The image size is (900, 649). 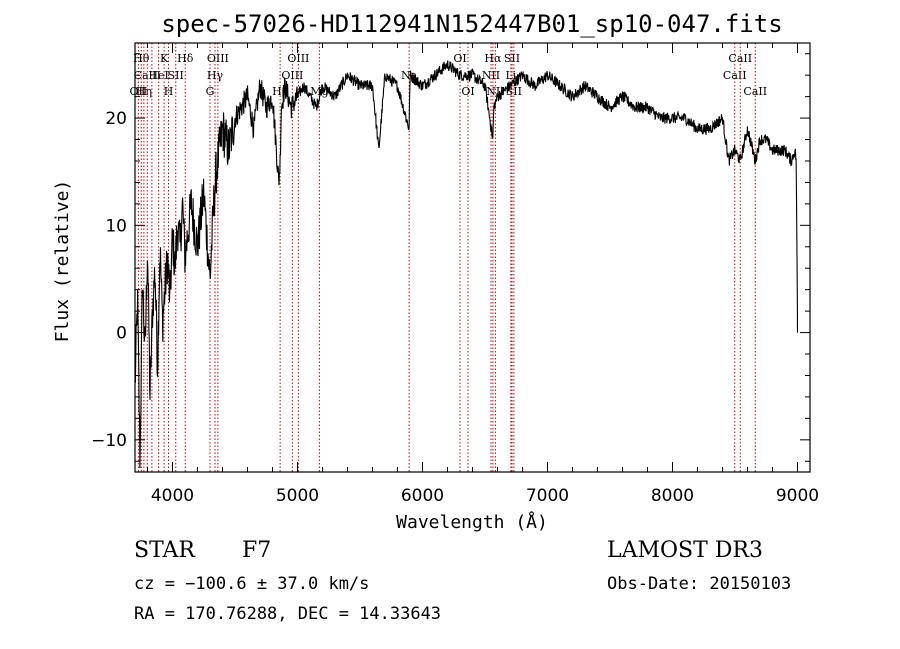 What do you see at coordinates (252, 584) in the screenshot?
I see `redshift-velocity: cz = −100.6 ± 37.0 km/s` at bounding box center [252, 584].